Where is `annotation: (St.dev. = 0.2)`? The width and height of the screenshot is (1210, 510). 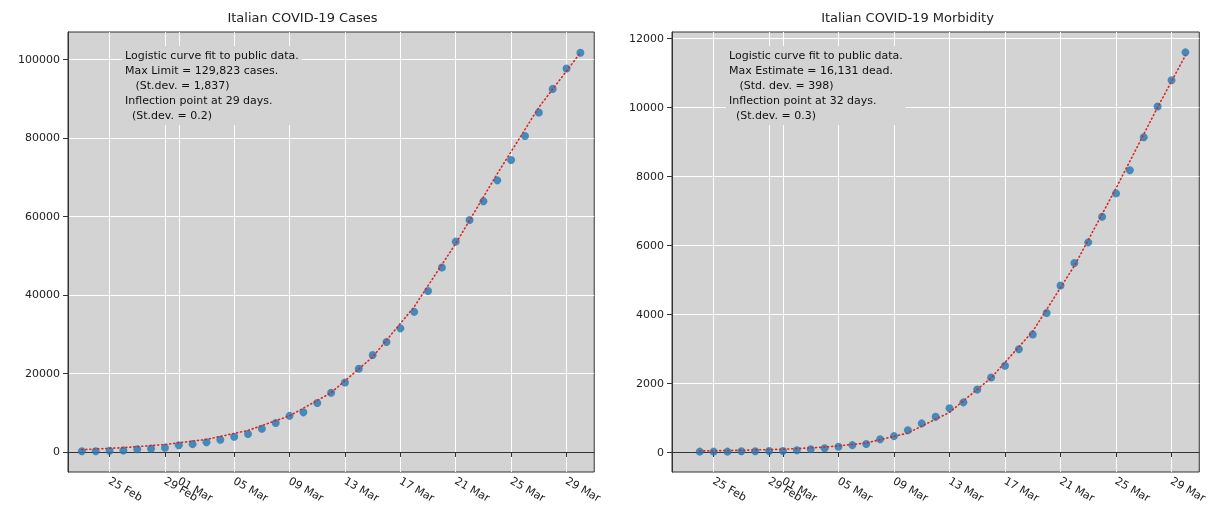 annotation: (St.dev. = 0.2) is located at coordinates (168, 115).